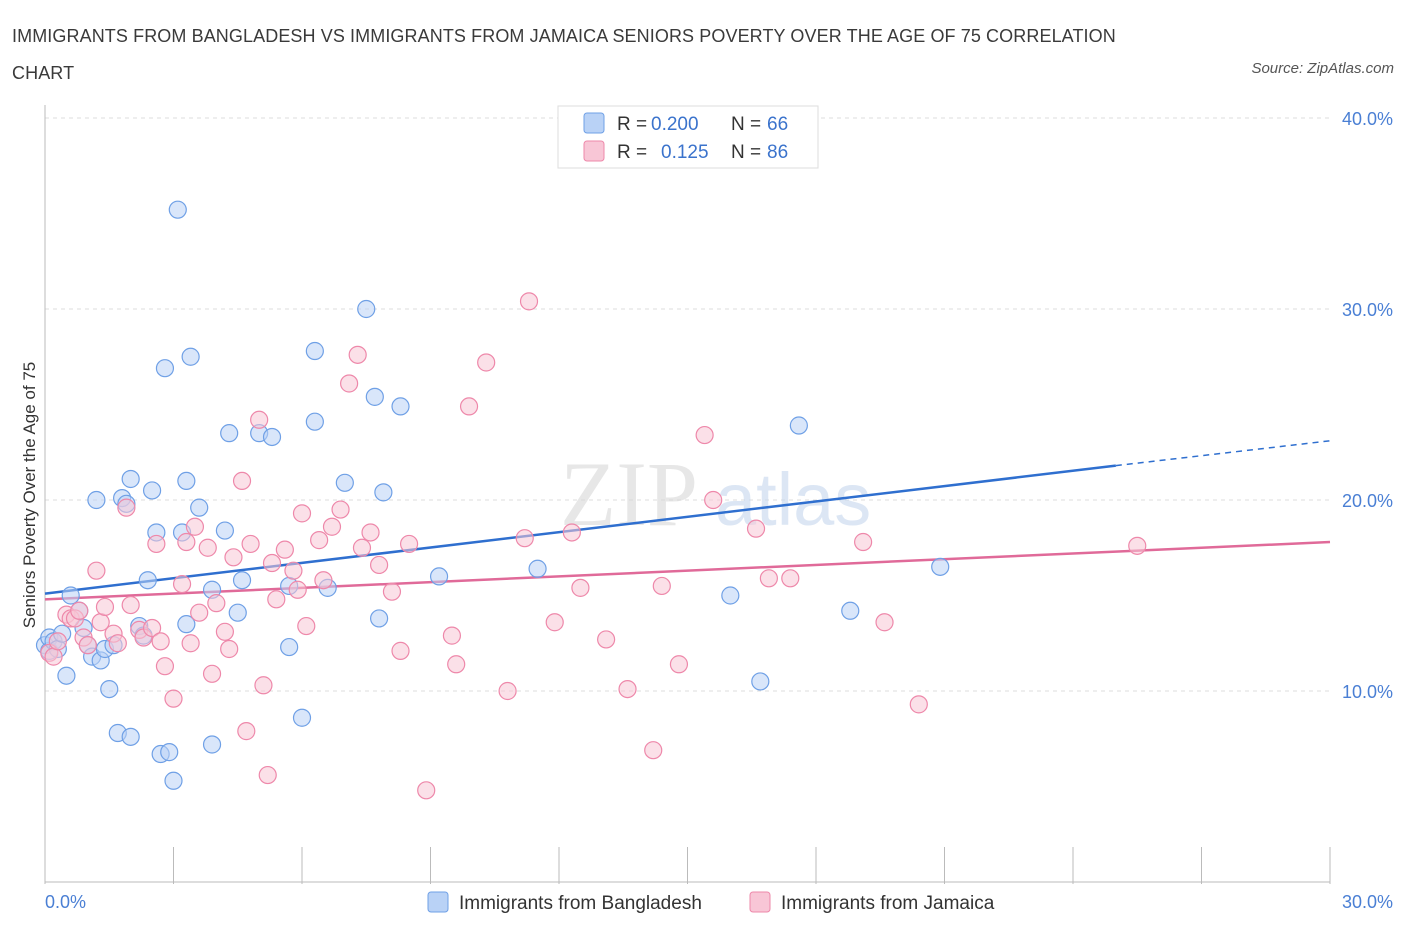  I want to click on legend-n-label: N =, so click(746, 124).